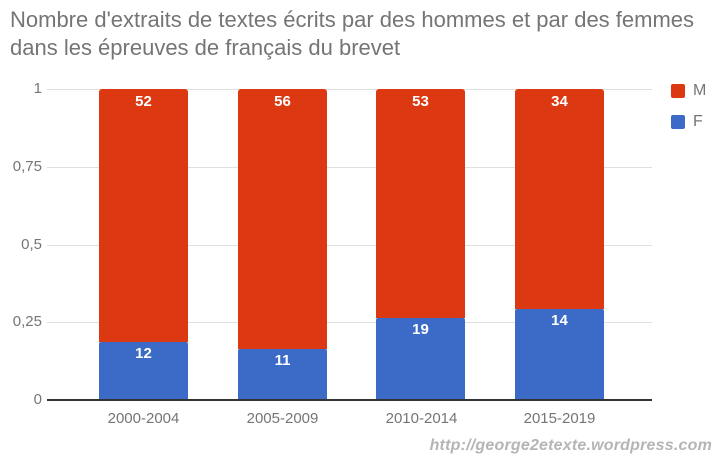 The image size is (724, 459). Describe the element at coordinates (349, 167) in the screenshot. I see `gridline-0,75` at that location.